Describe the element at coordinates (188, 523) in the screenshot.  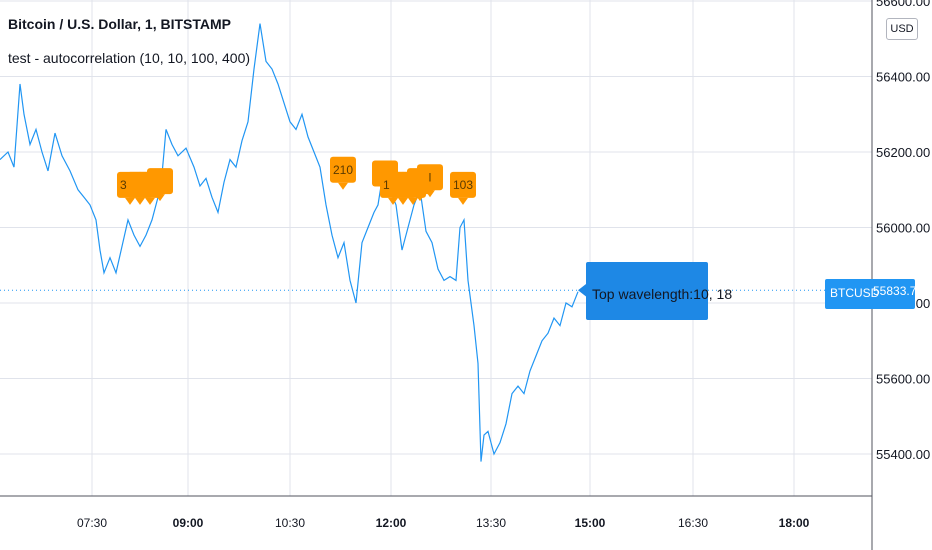
I see `x-tick-label: 09:00` at that location.